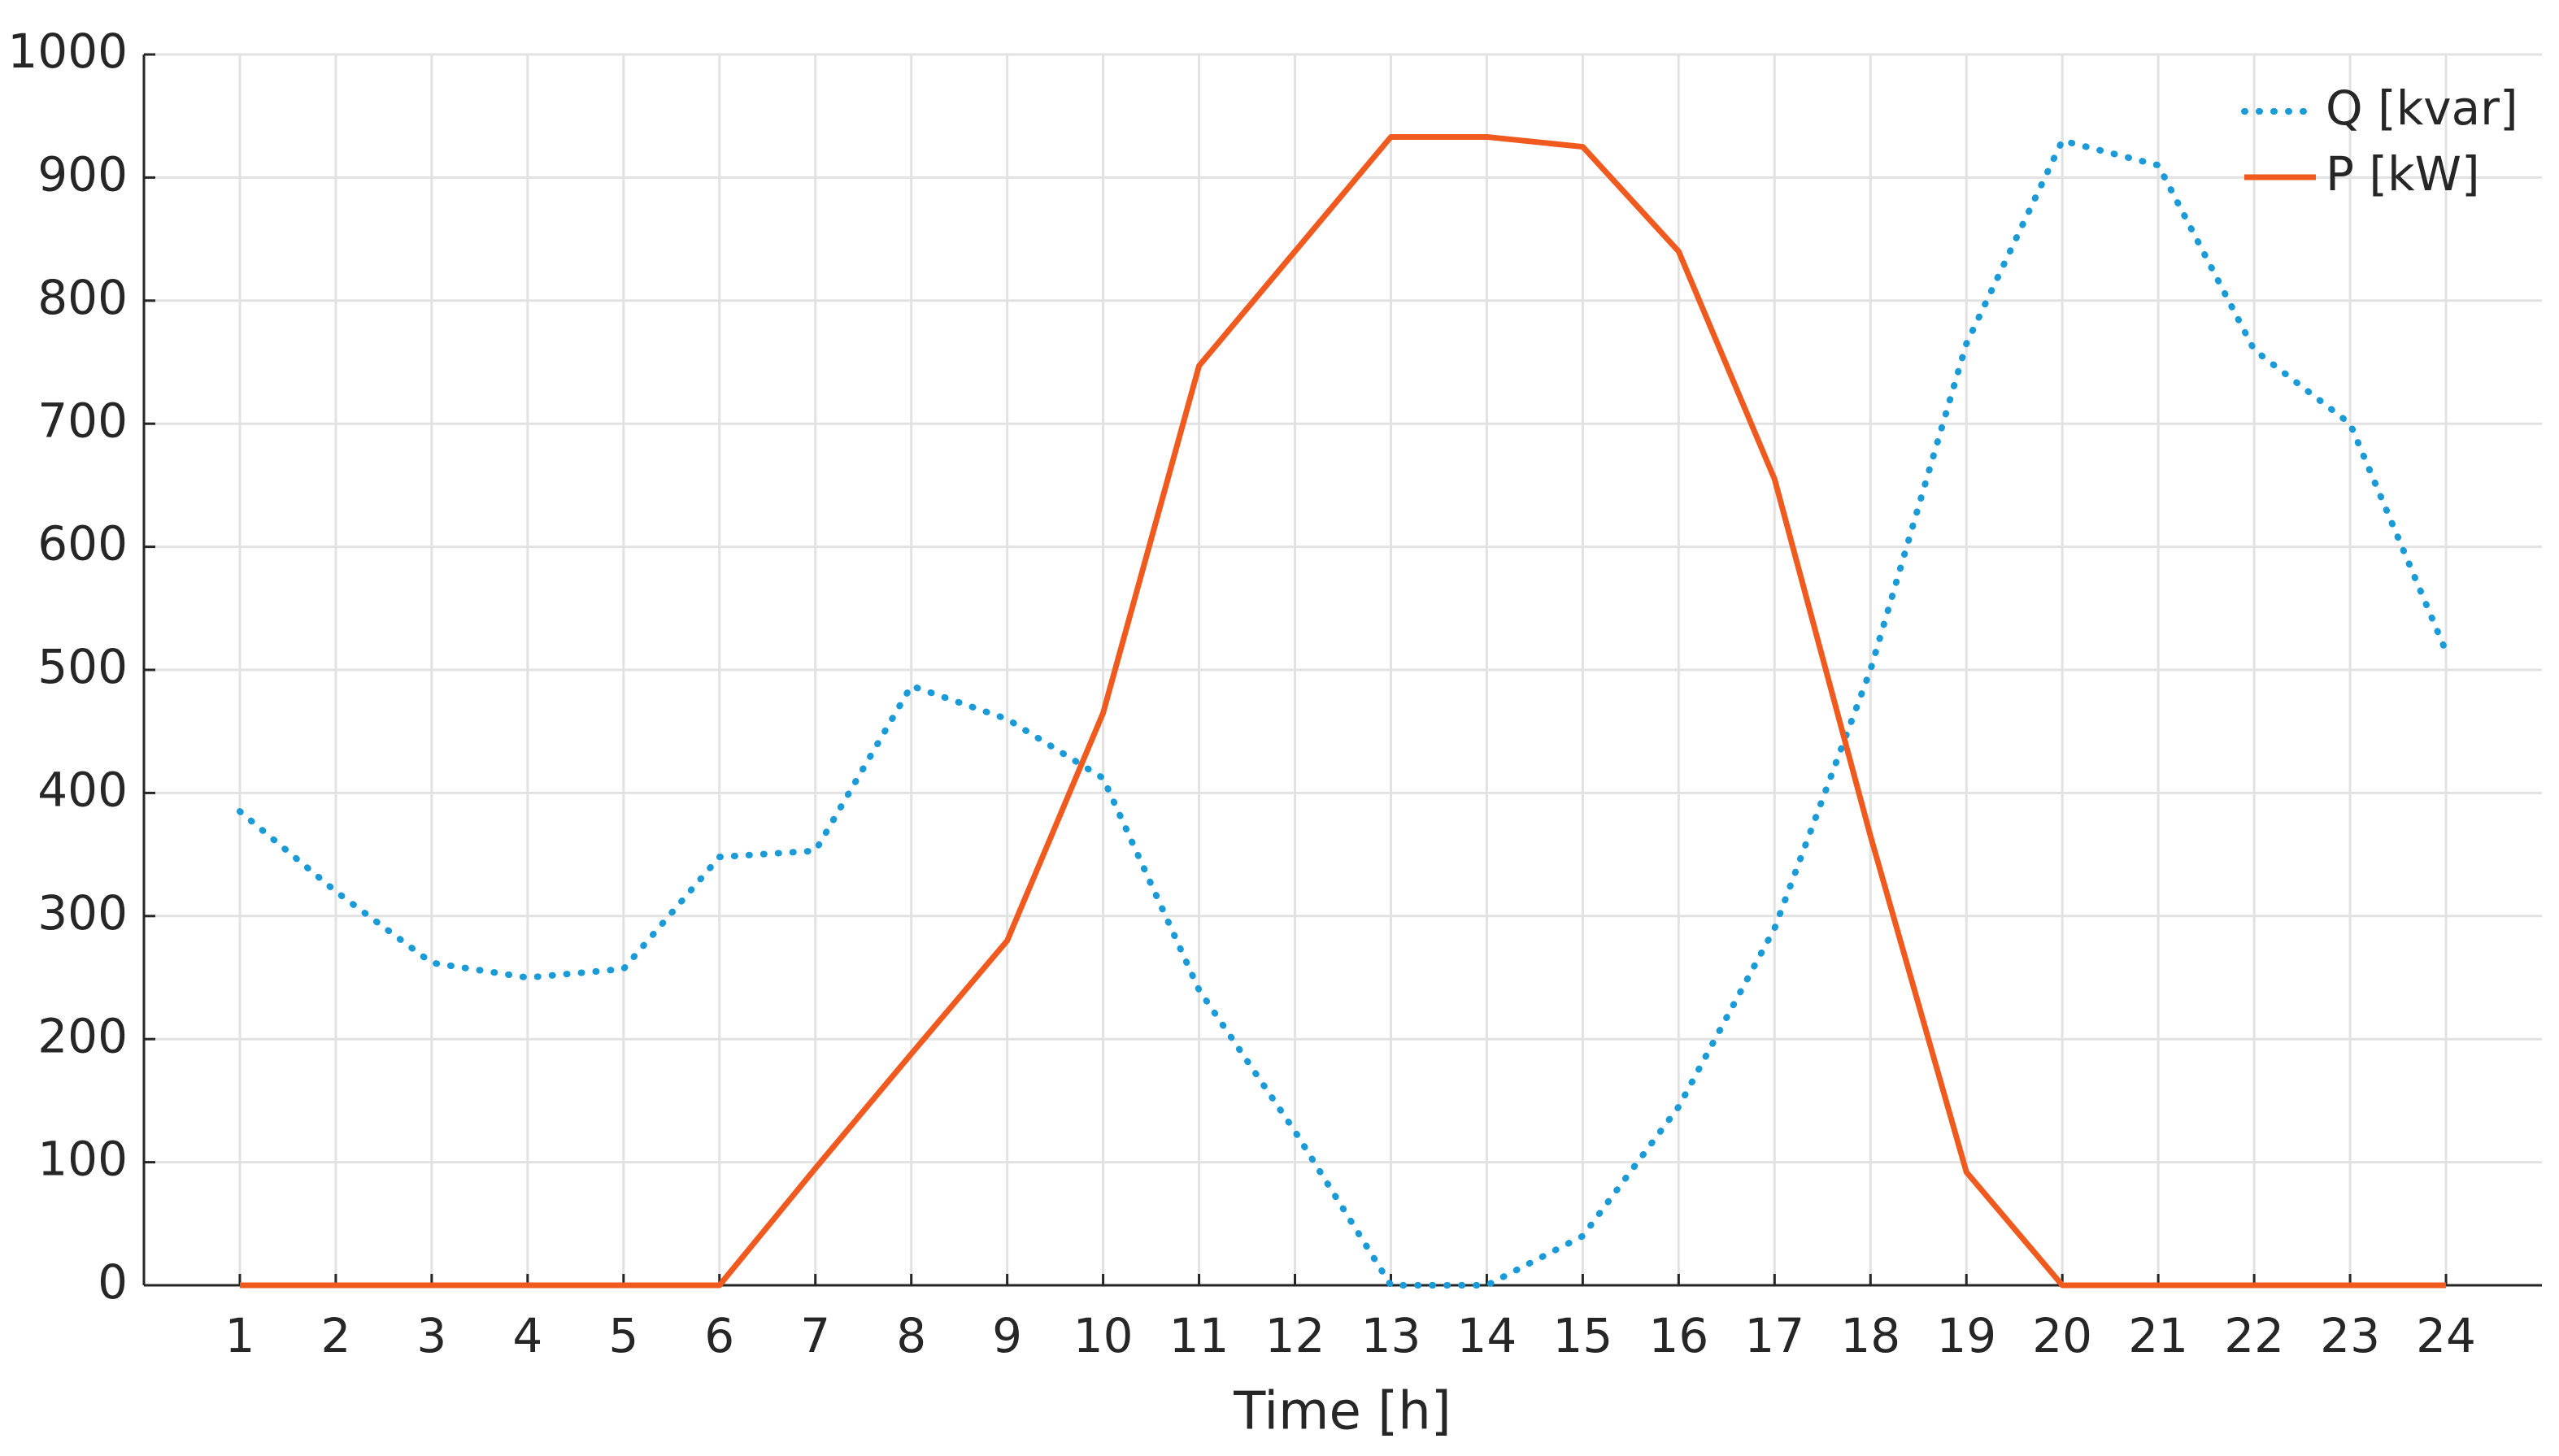  I want to click on x-tick-label: 15, so click(1582, 1336).